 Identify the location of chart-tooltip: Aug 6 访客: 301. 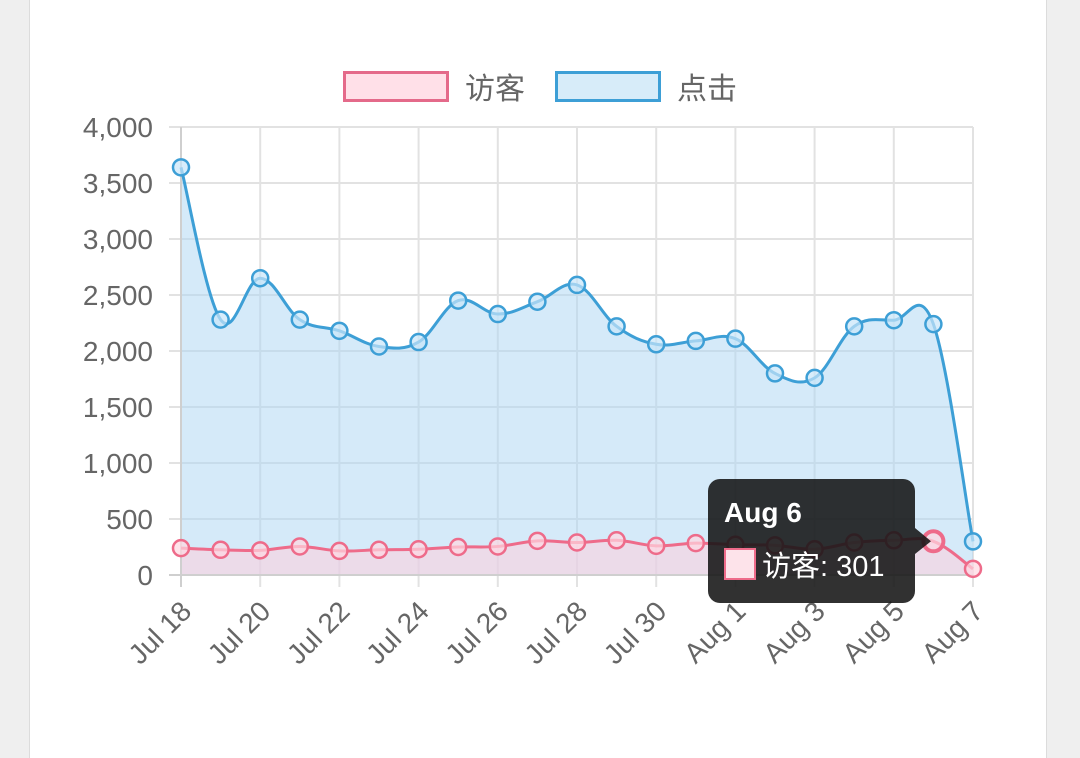
(811, 541).